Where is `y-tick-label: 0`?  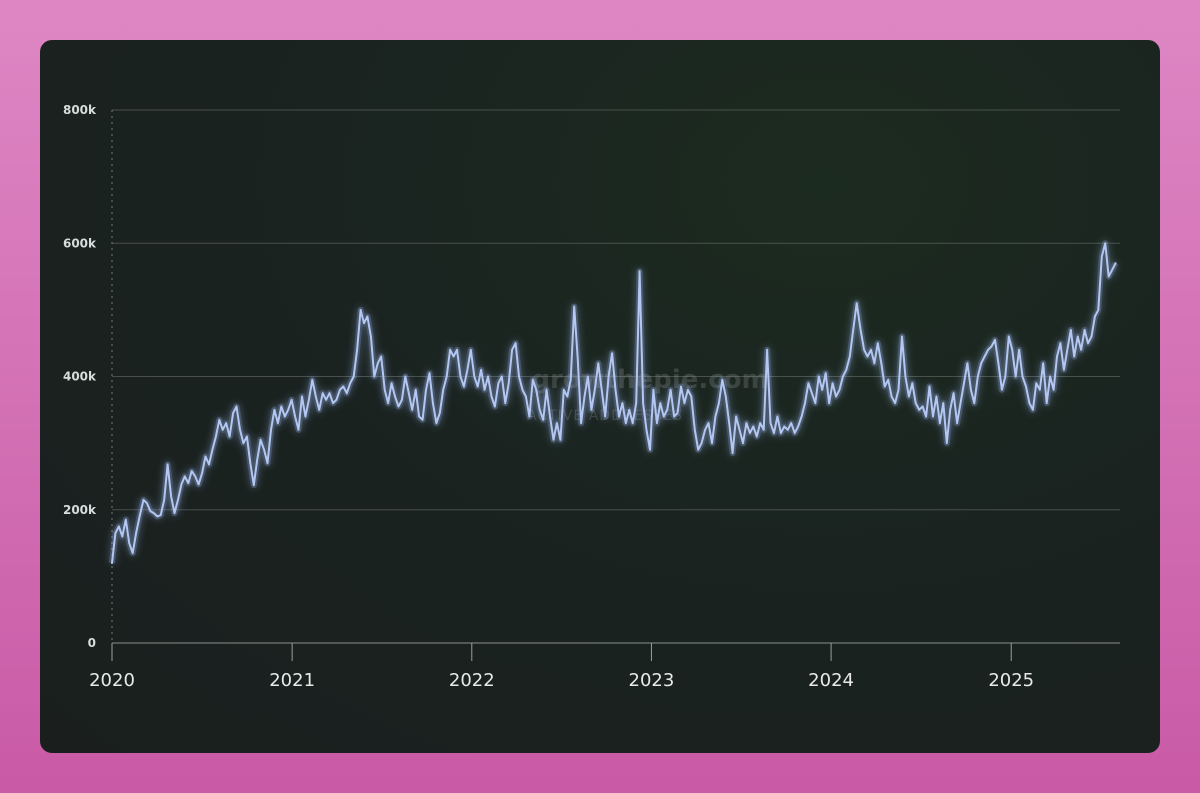
y-tick-label: 0 is located at coordinates (92, 643).